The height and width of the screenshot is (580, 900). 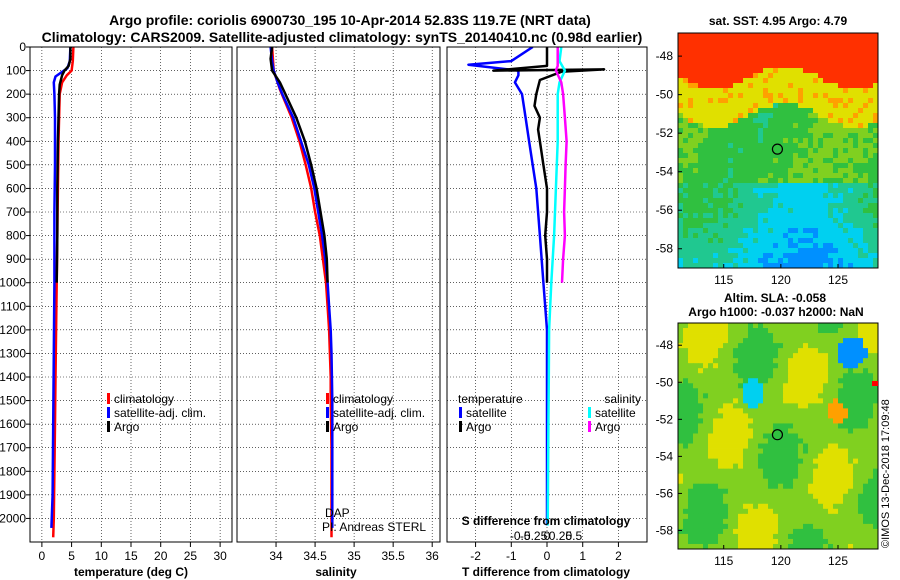 I want to click on depth-tick-label: 400, so click(x=16, y=141).